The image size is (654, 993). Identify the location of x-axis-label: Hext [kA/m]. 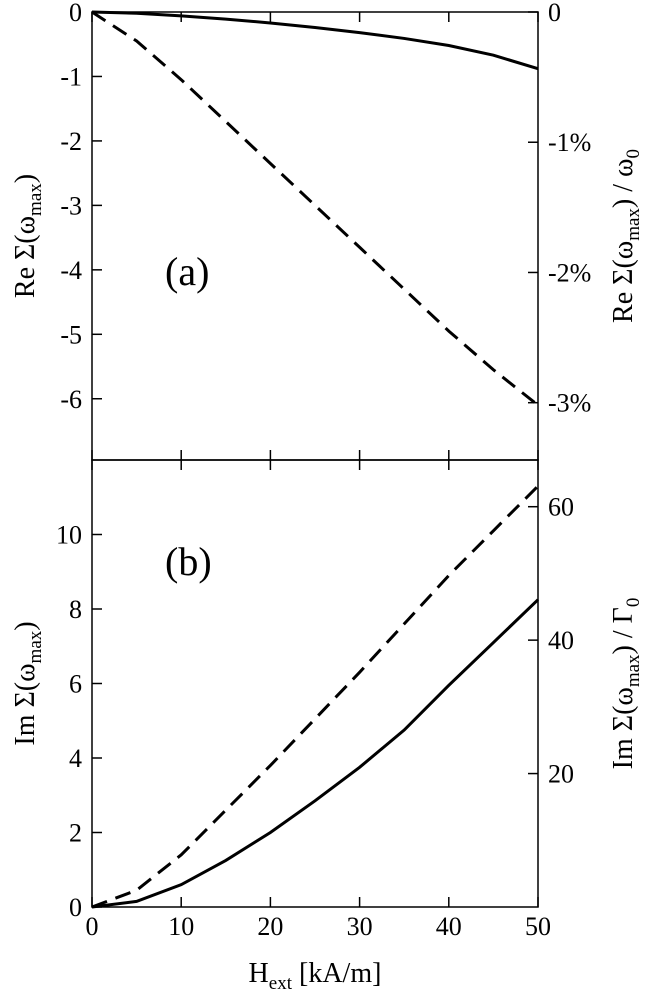
(315, 975).